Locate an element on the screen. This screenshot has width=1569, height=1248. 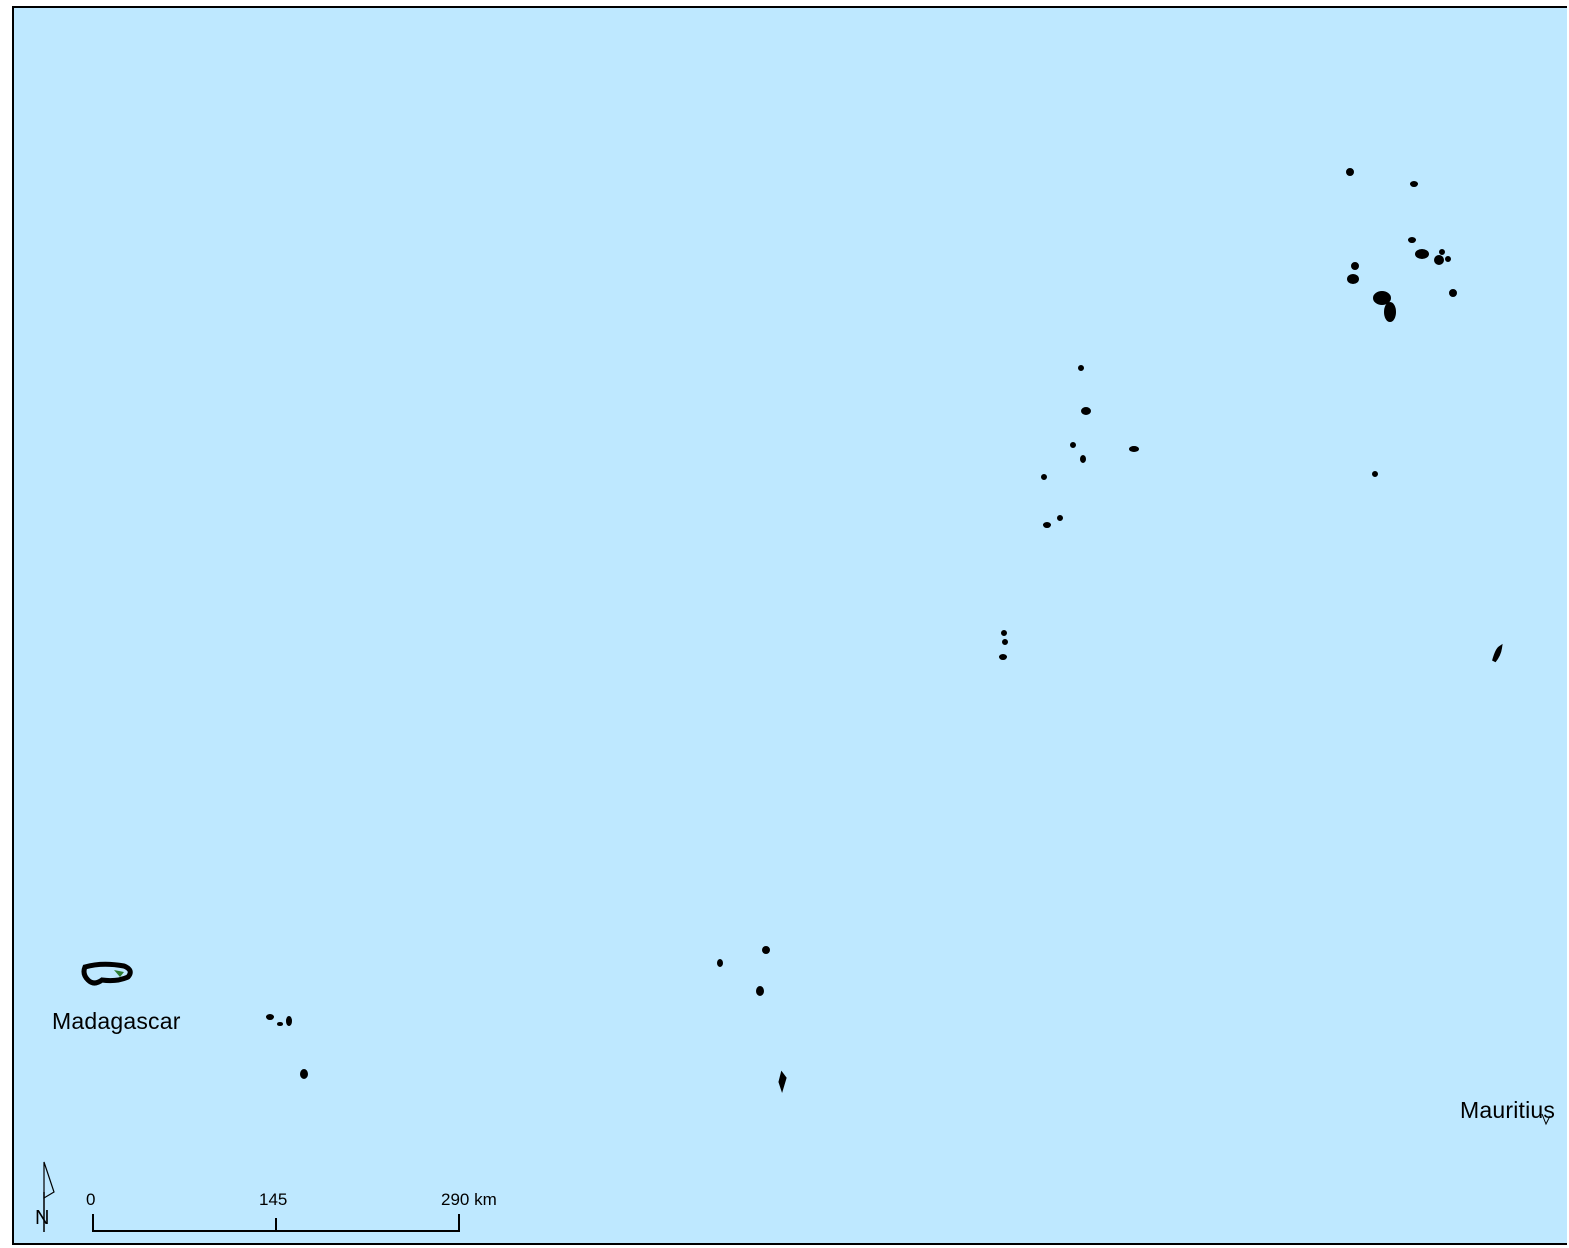
madagascar-landmass is located at coordinates (107, 973).